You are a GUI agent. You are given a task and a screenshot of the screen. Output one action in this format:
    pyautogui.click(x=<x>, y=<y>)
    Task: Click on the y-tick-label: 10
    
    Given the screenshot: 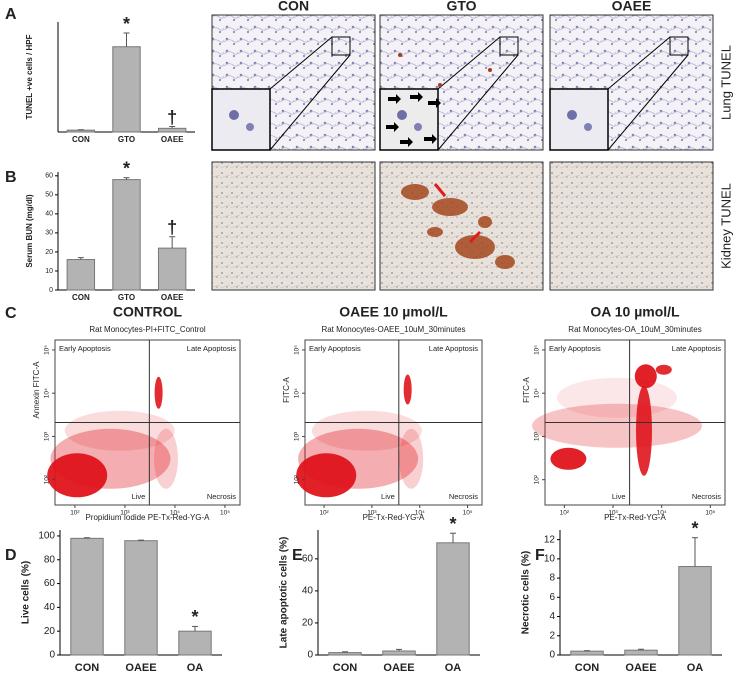 What is the action you would take?
    pyautogui.click(x=49, y=271)
    